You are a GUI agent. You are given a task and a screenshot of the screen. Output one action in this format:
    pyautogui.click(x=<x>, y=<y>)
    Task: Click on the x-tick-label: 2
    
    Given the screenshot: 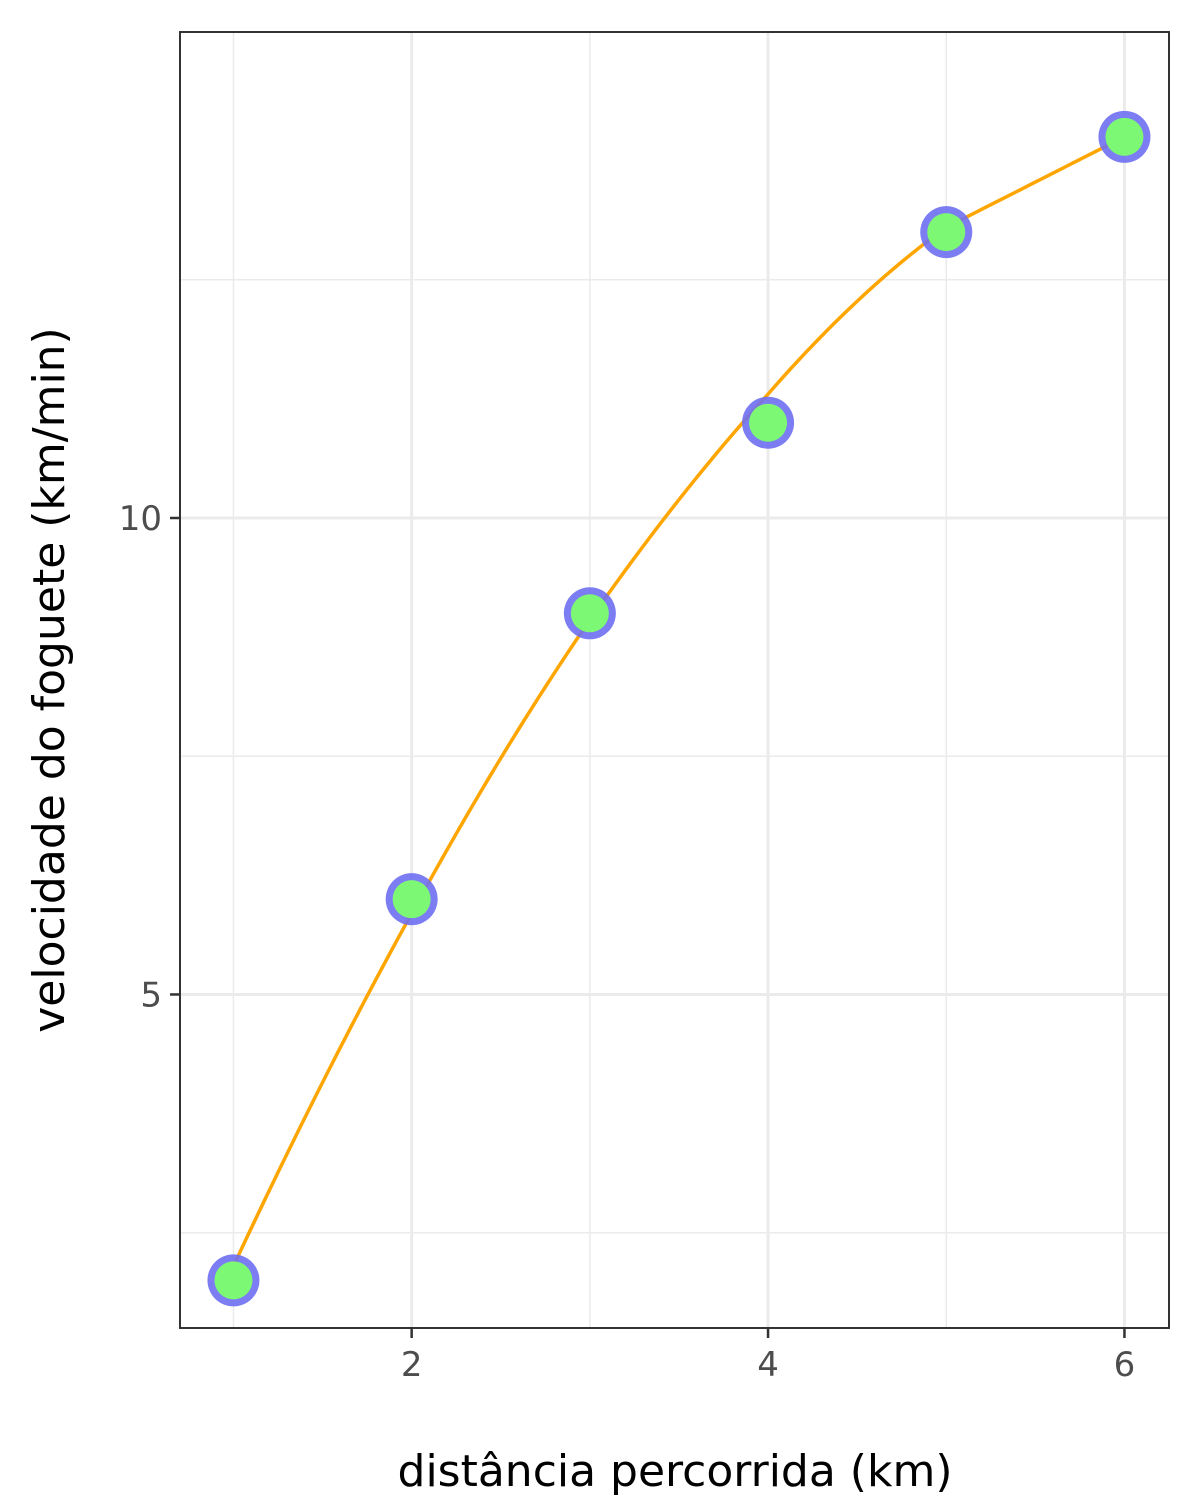 What is the action you would take?
    pyautogui.click(x=412, y=1365)
    